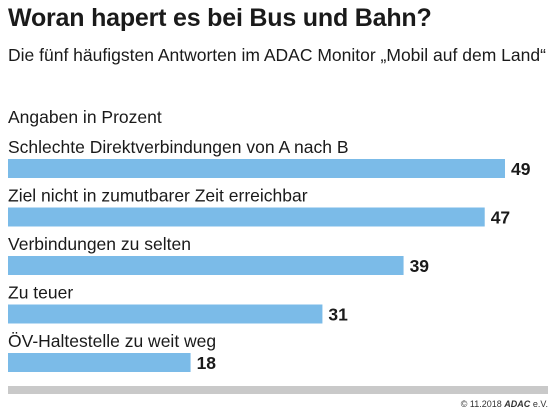  Describe the element at coordinates (278, 390) in the screenshot. I see `chart-baseline` at that location.